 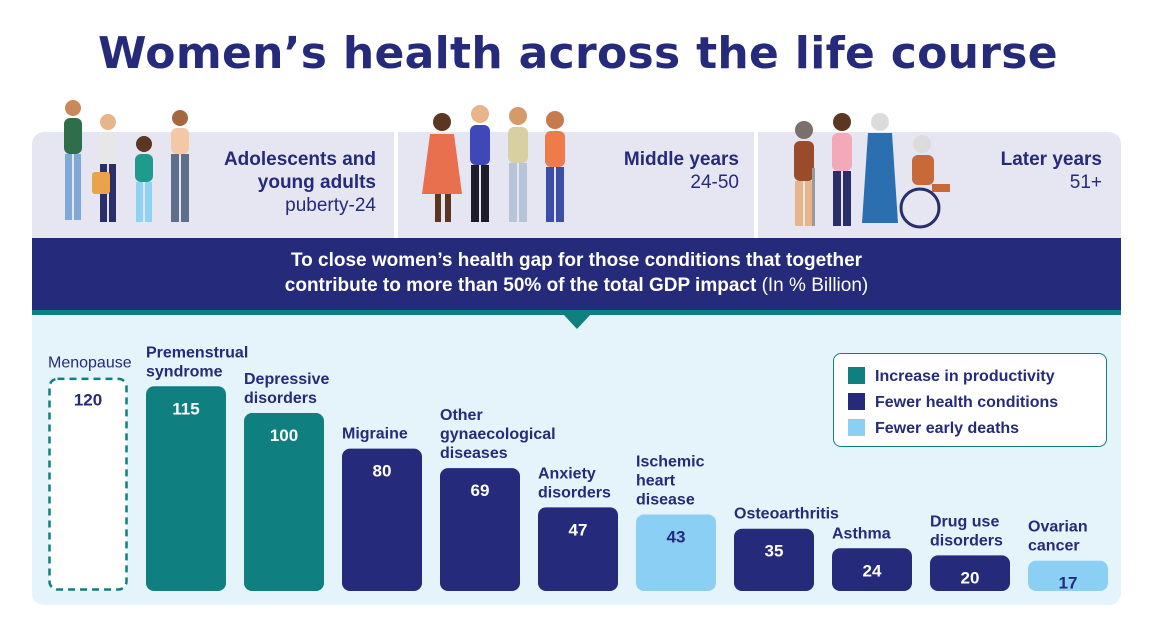 What do you see at coordinates (659, 171) in the screenshot?
I see `stage-middle-label: Middle years 24-50` at bounding box center [659, 171].